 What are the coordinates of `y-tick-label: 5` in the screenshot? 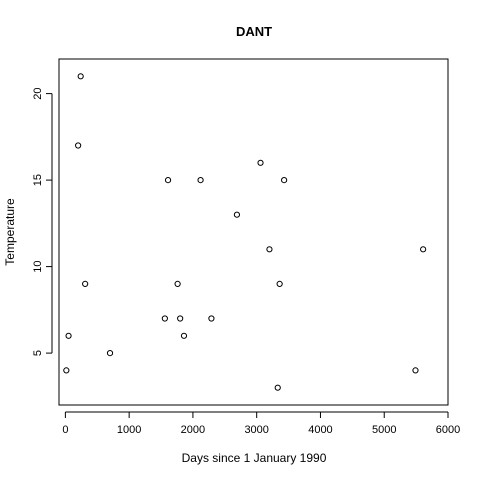 It's located at (38, 353).